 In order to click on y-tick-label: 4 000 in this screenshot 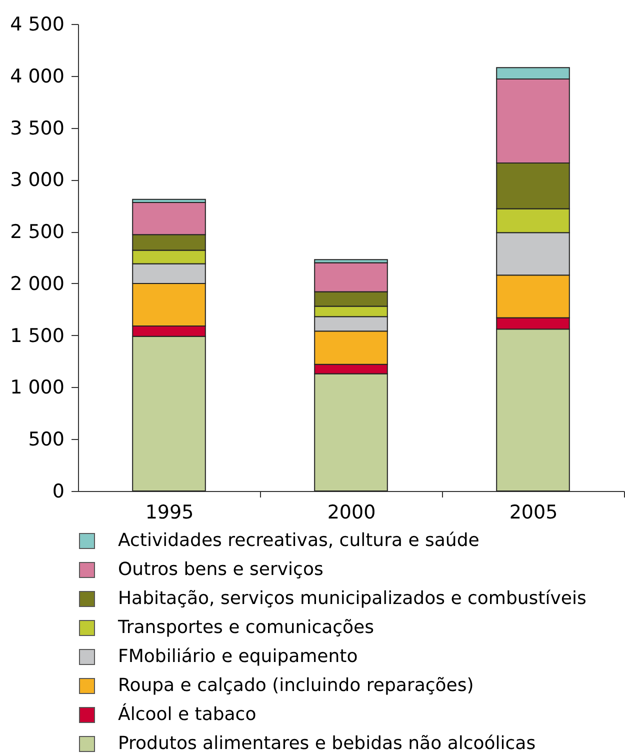, I will do `click(37, 76)`.